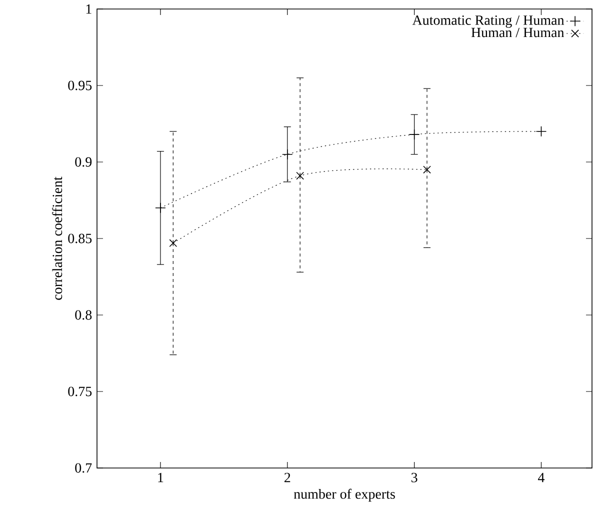  Describe the element at coordinates (161, 477) in the screenshot. I see `x-tick-label: 1` at that location.